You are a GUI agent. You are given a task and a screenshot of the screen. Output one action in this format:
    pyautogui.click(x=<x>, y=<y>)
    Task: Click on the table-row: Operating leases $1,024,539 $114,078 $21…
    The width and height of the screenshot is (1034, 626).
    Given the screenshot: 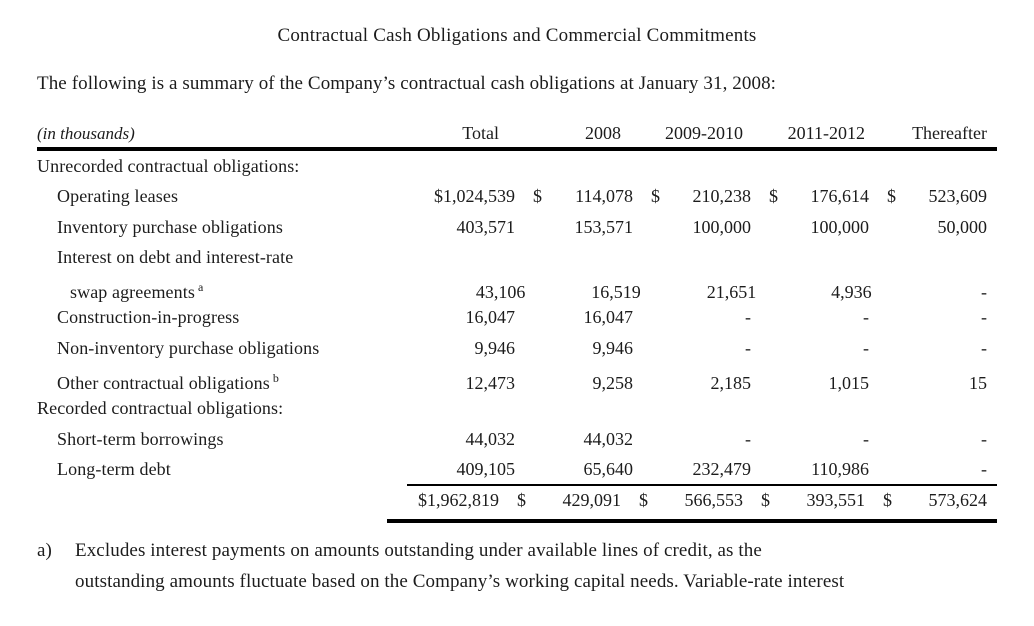 What is the action you would take?
    pyautogui.click(x=517, y=196)
    